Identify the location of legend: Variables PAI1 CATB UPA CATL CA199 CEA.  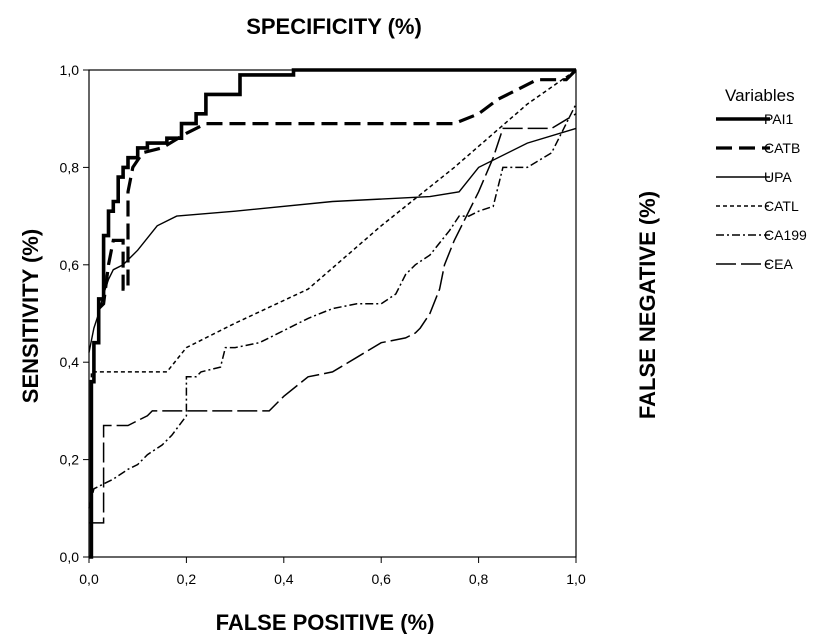
(761, 179).